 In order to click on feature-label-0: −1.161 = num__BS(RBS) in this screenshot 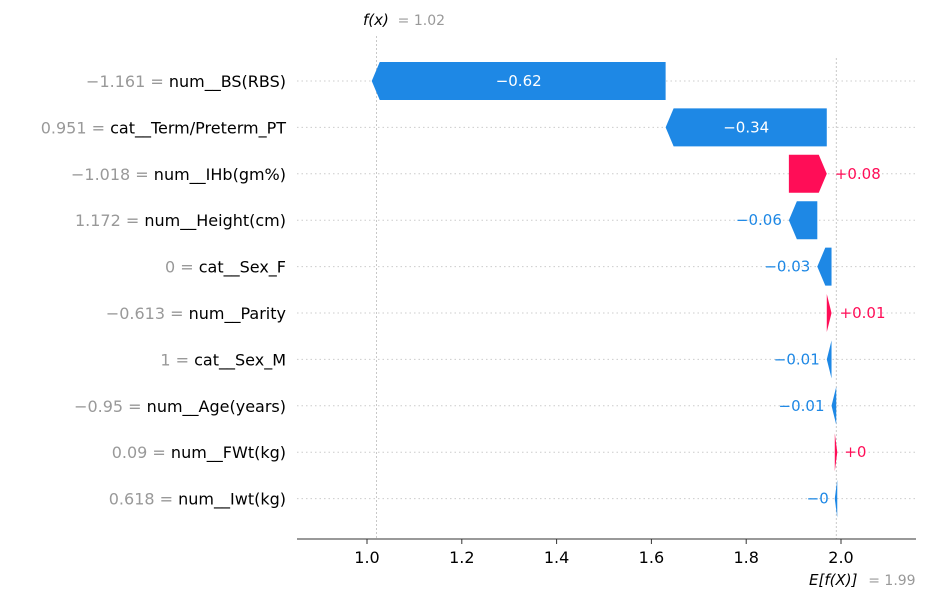, I will do `click(186, 82)`.